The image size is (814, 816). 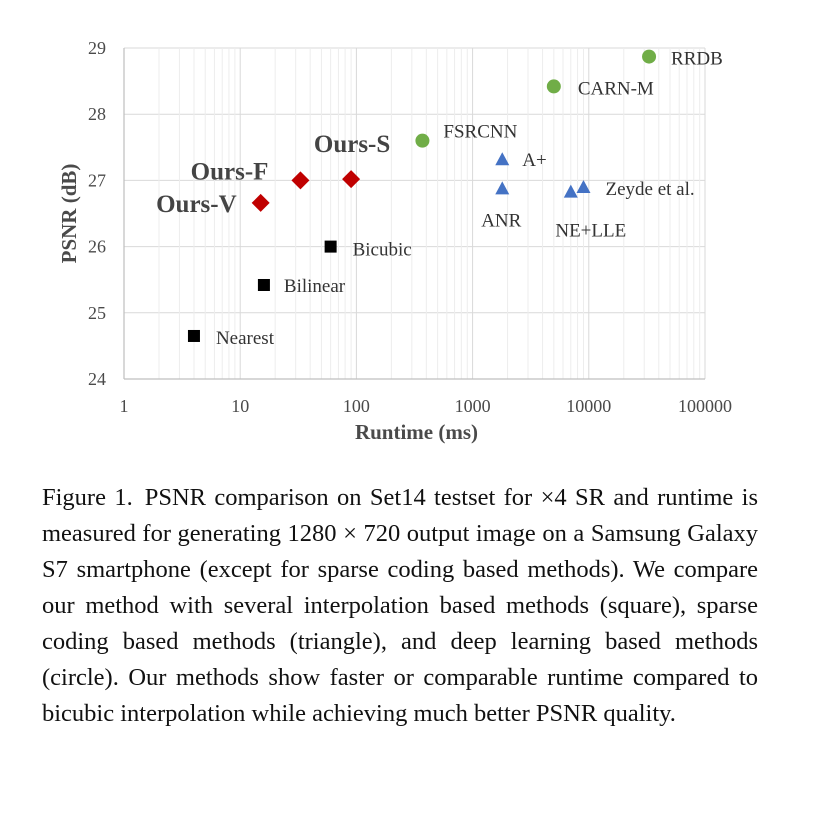 What do you see at coordinates (97, 180) in the screenshot?
I see `y-tick-label: 27` at bounding box center [97, 180].